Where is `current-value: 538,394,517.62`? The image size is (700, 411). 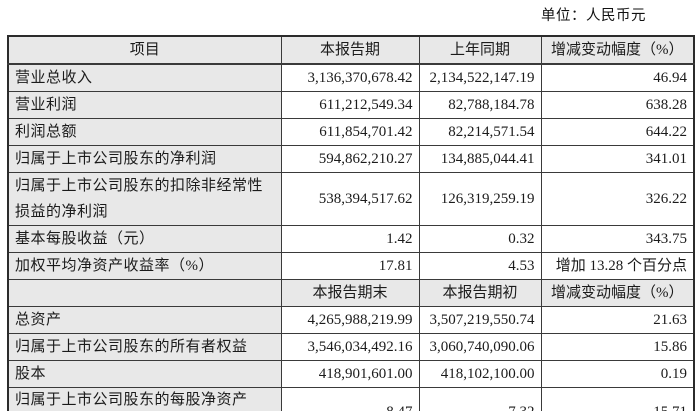 current-value: 538,394,517.62 is located at coordinates (350, 199).